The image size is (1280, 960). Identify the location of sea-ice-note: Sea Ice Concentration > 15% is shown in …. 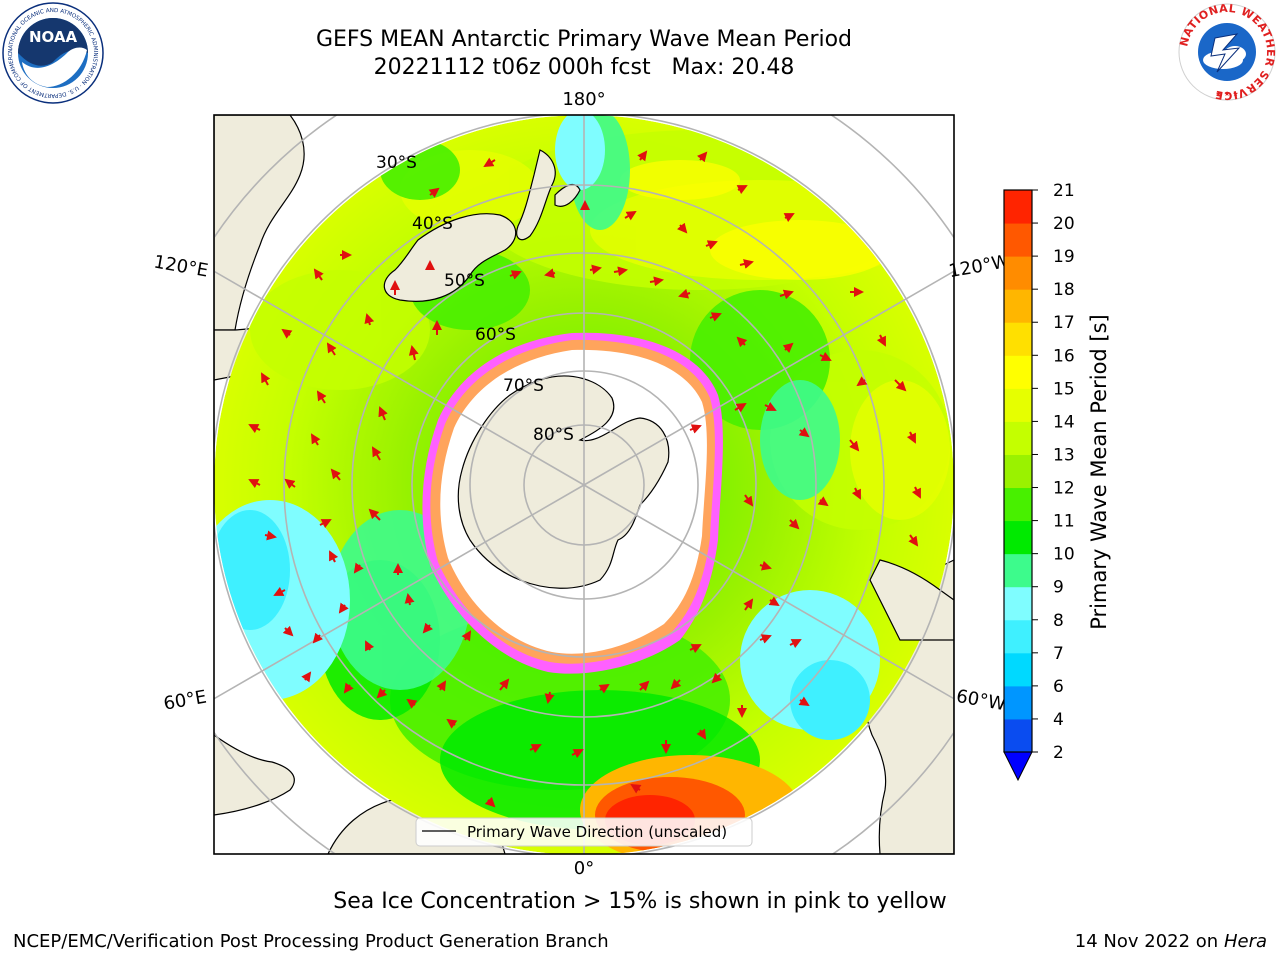
(640, 901).